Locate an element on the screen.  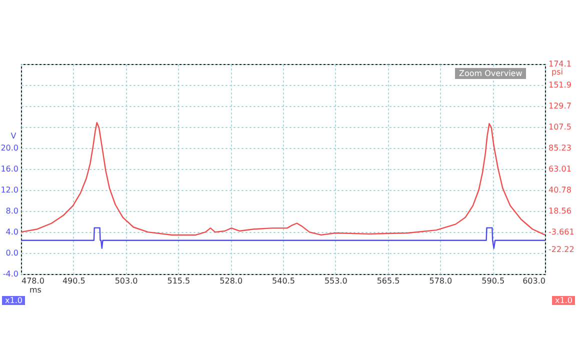
x-tick-label: 478.0 is located at coordinates (33, 281).